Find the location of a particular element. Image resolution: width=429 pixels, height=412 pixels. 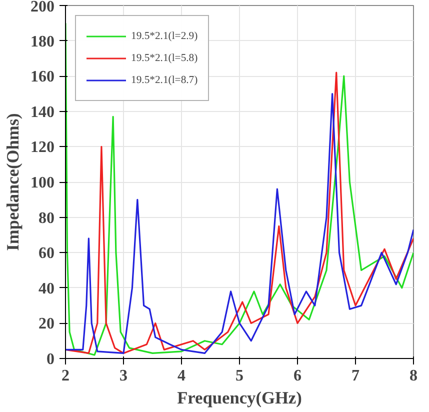

y-tick-label: 60 is located at coordinates (46, 253).